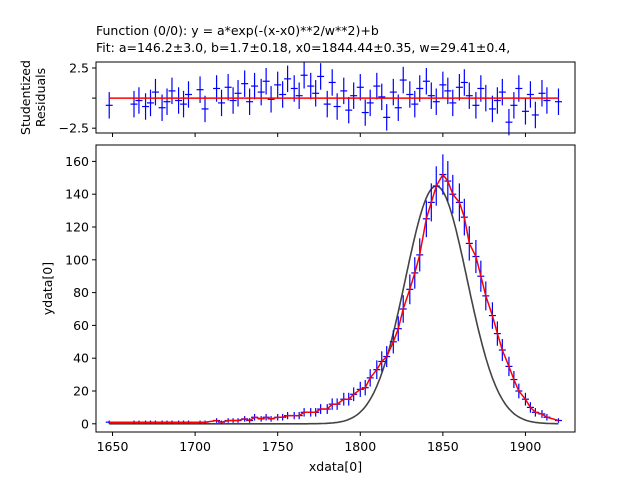 The width and height of the screenshot is (640, 480). What do you see at coordinates (77, 227) in the screenshot?
I see `y-tick-label: 120` at bounding box center [77, 227].